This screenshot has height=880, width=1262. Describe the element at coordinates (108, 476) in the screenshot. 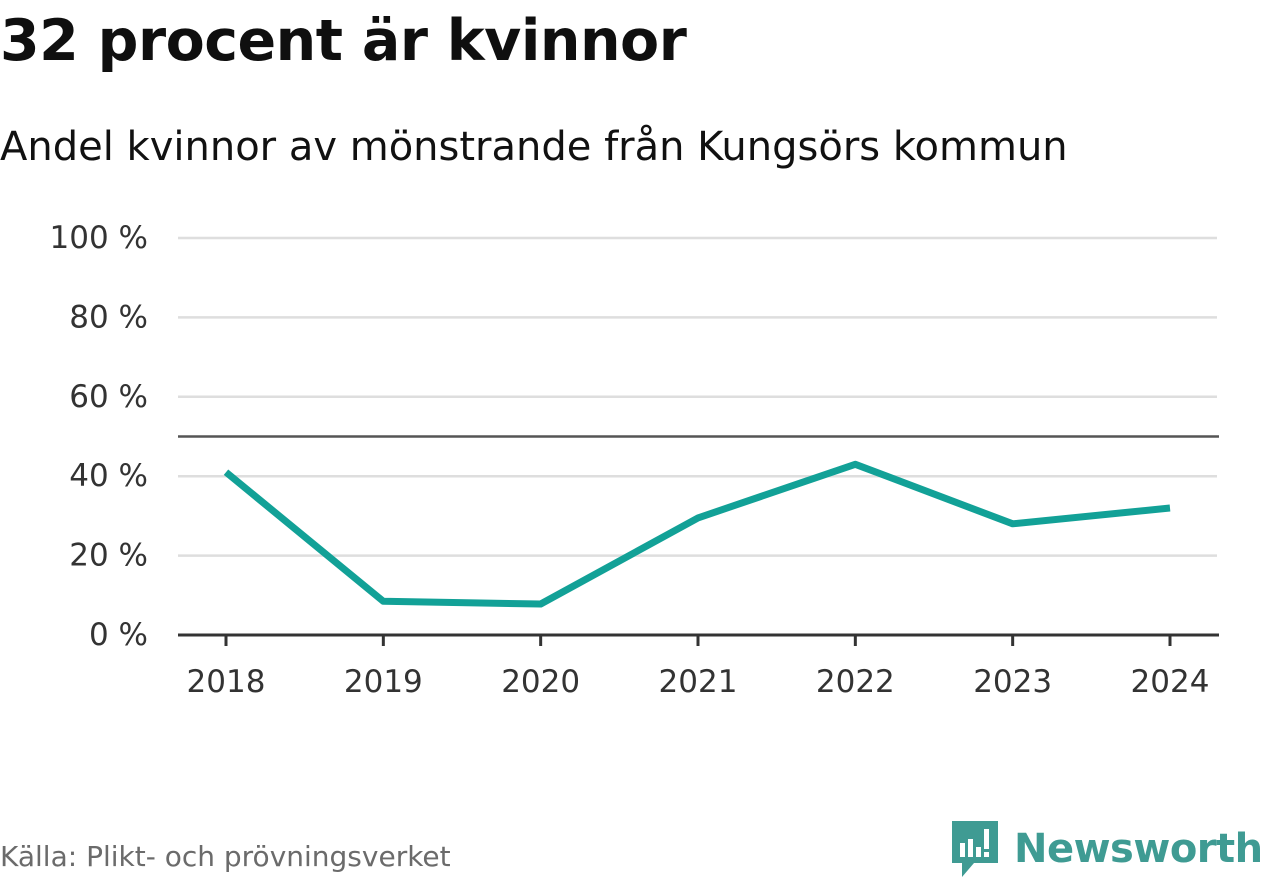

I see `y-tick-label-40: 40 %` at that location.